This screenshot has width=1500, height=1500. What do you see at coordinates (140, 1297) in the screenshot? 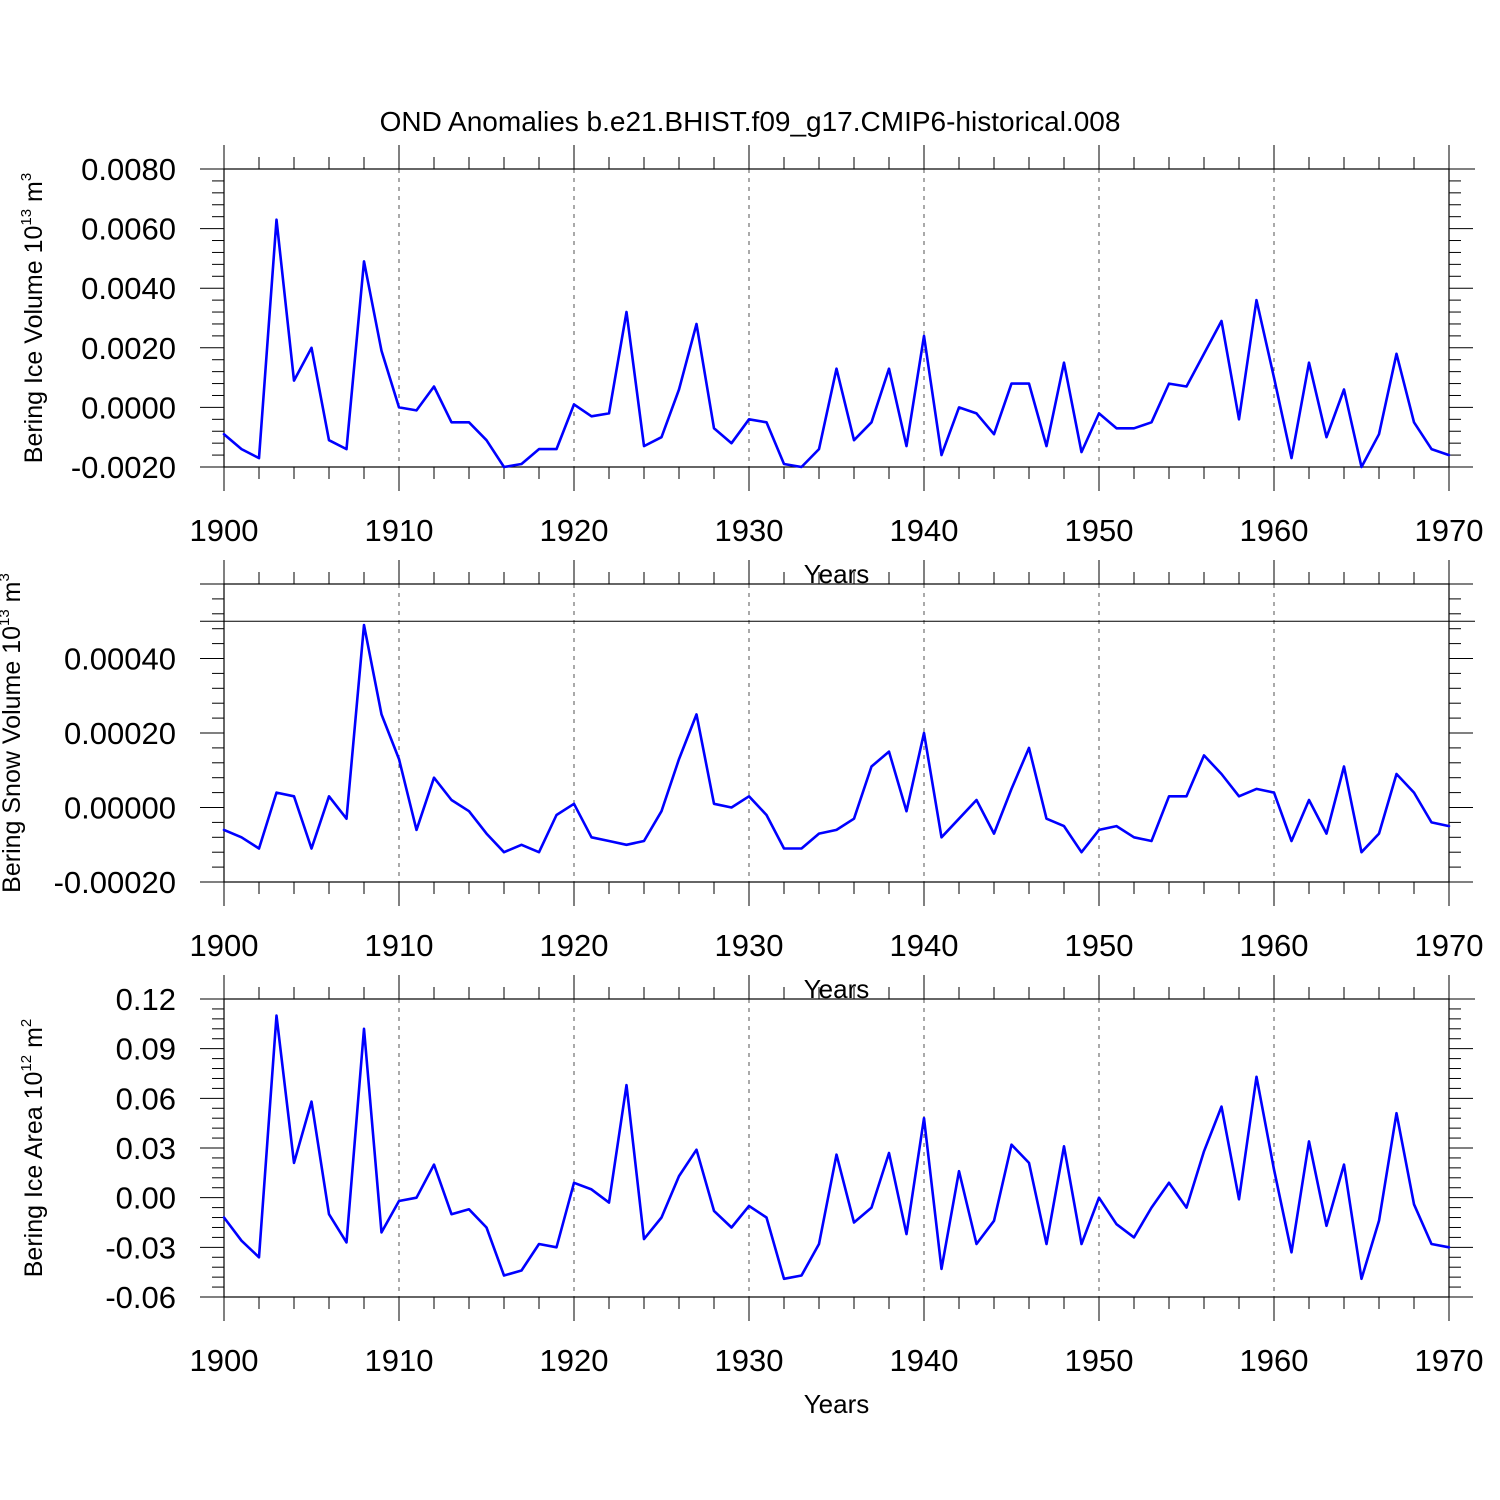
I see `y-tick-label: -0.06` at bounding box center [140, 1297].